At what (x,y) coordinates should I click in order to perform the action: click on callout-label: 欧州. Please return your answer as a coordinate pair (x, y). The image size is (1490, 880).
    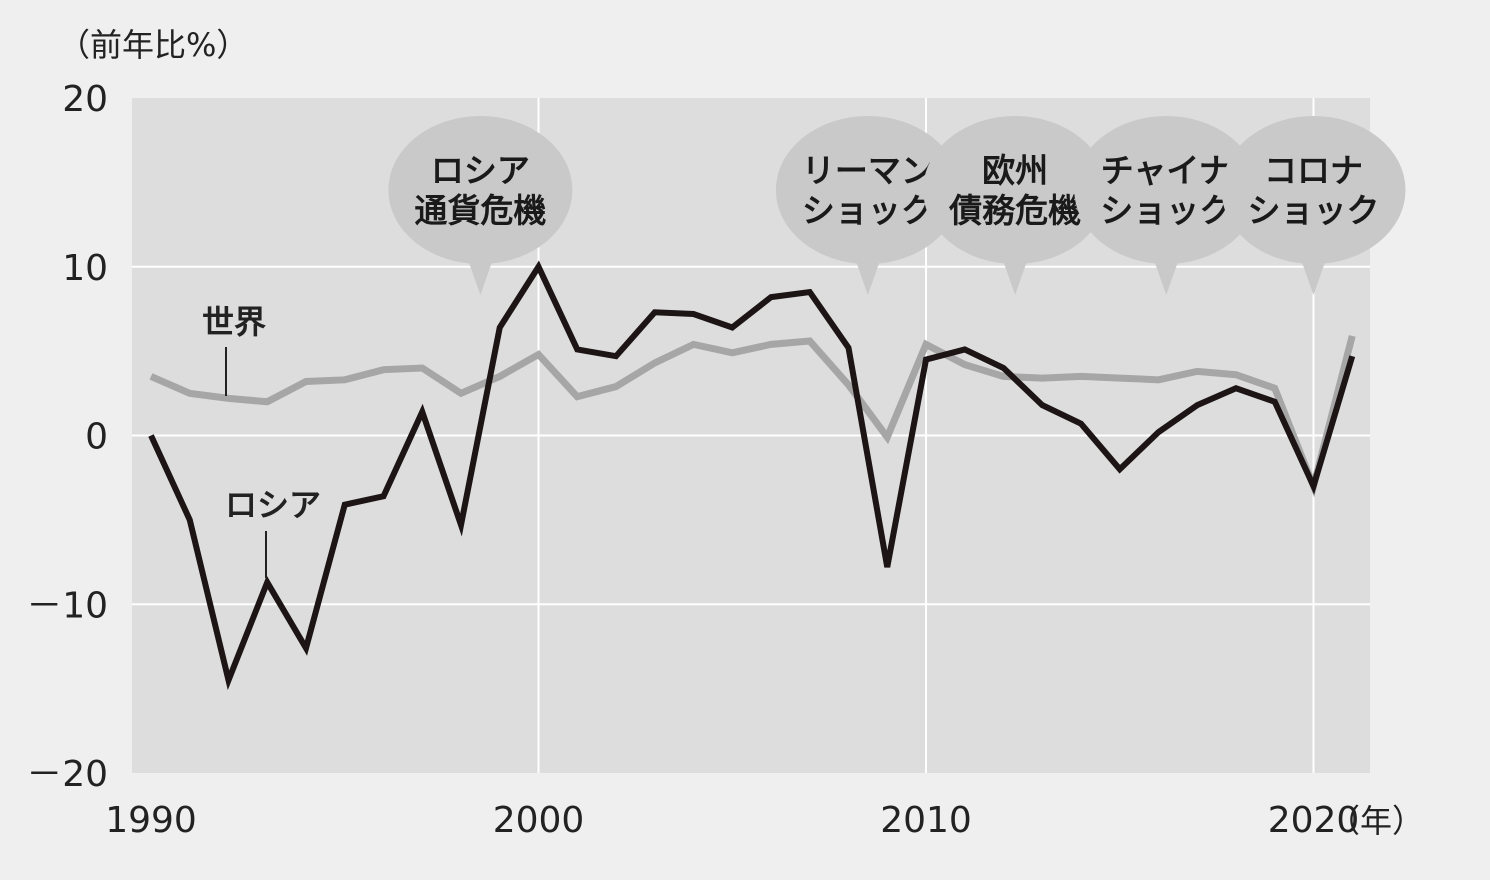
    Looking at the image, I should click on (1015, 170).